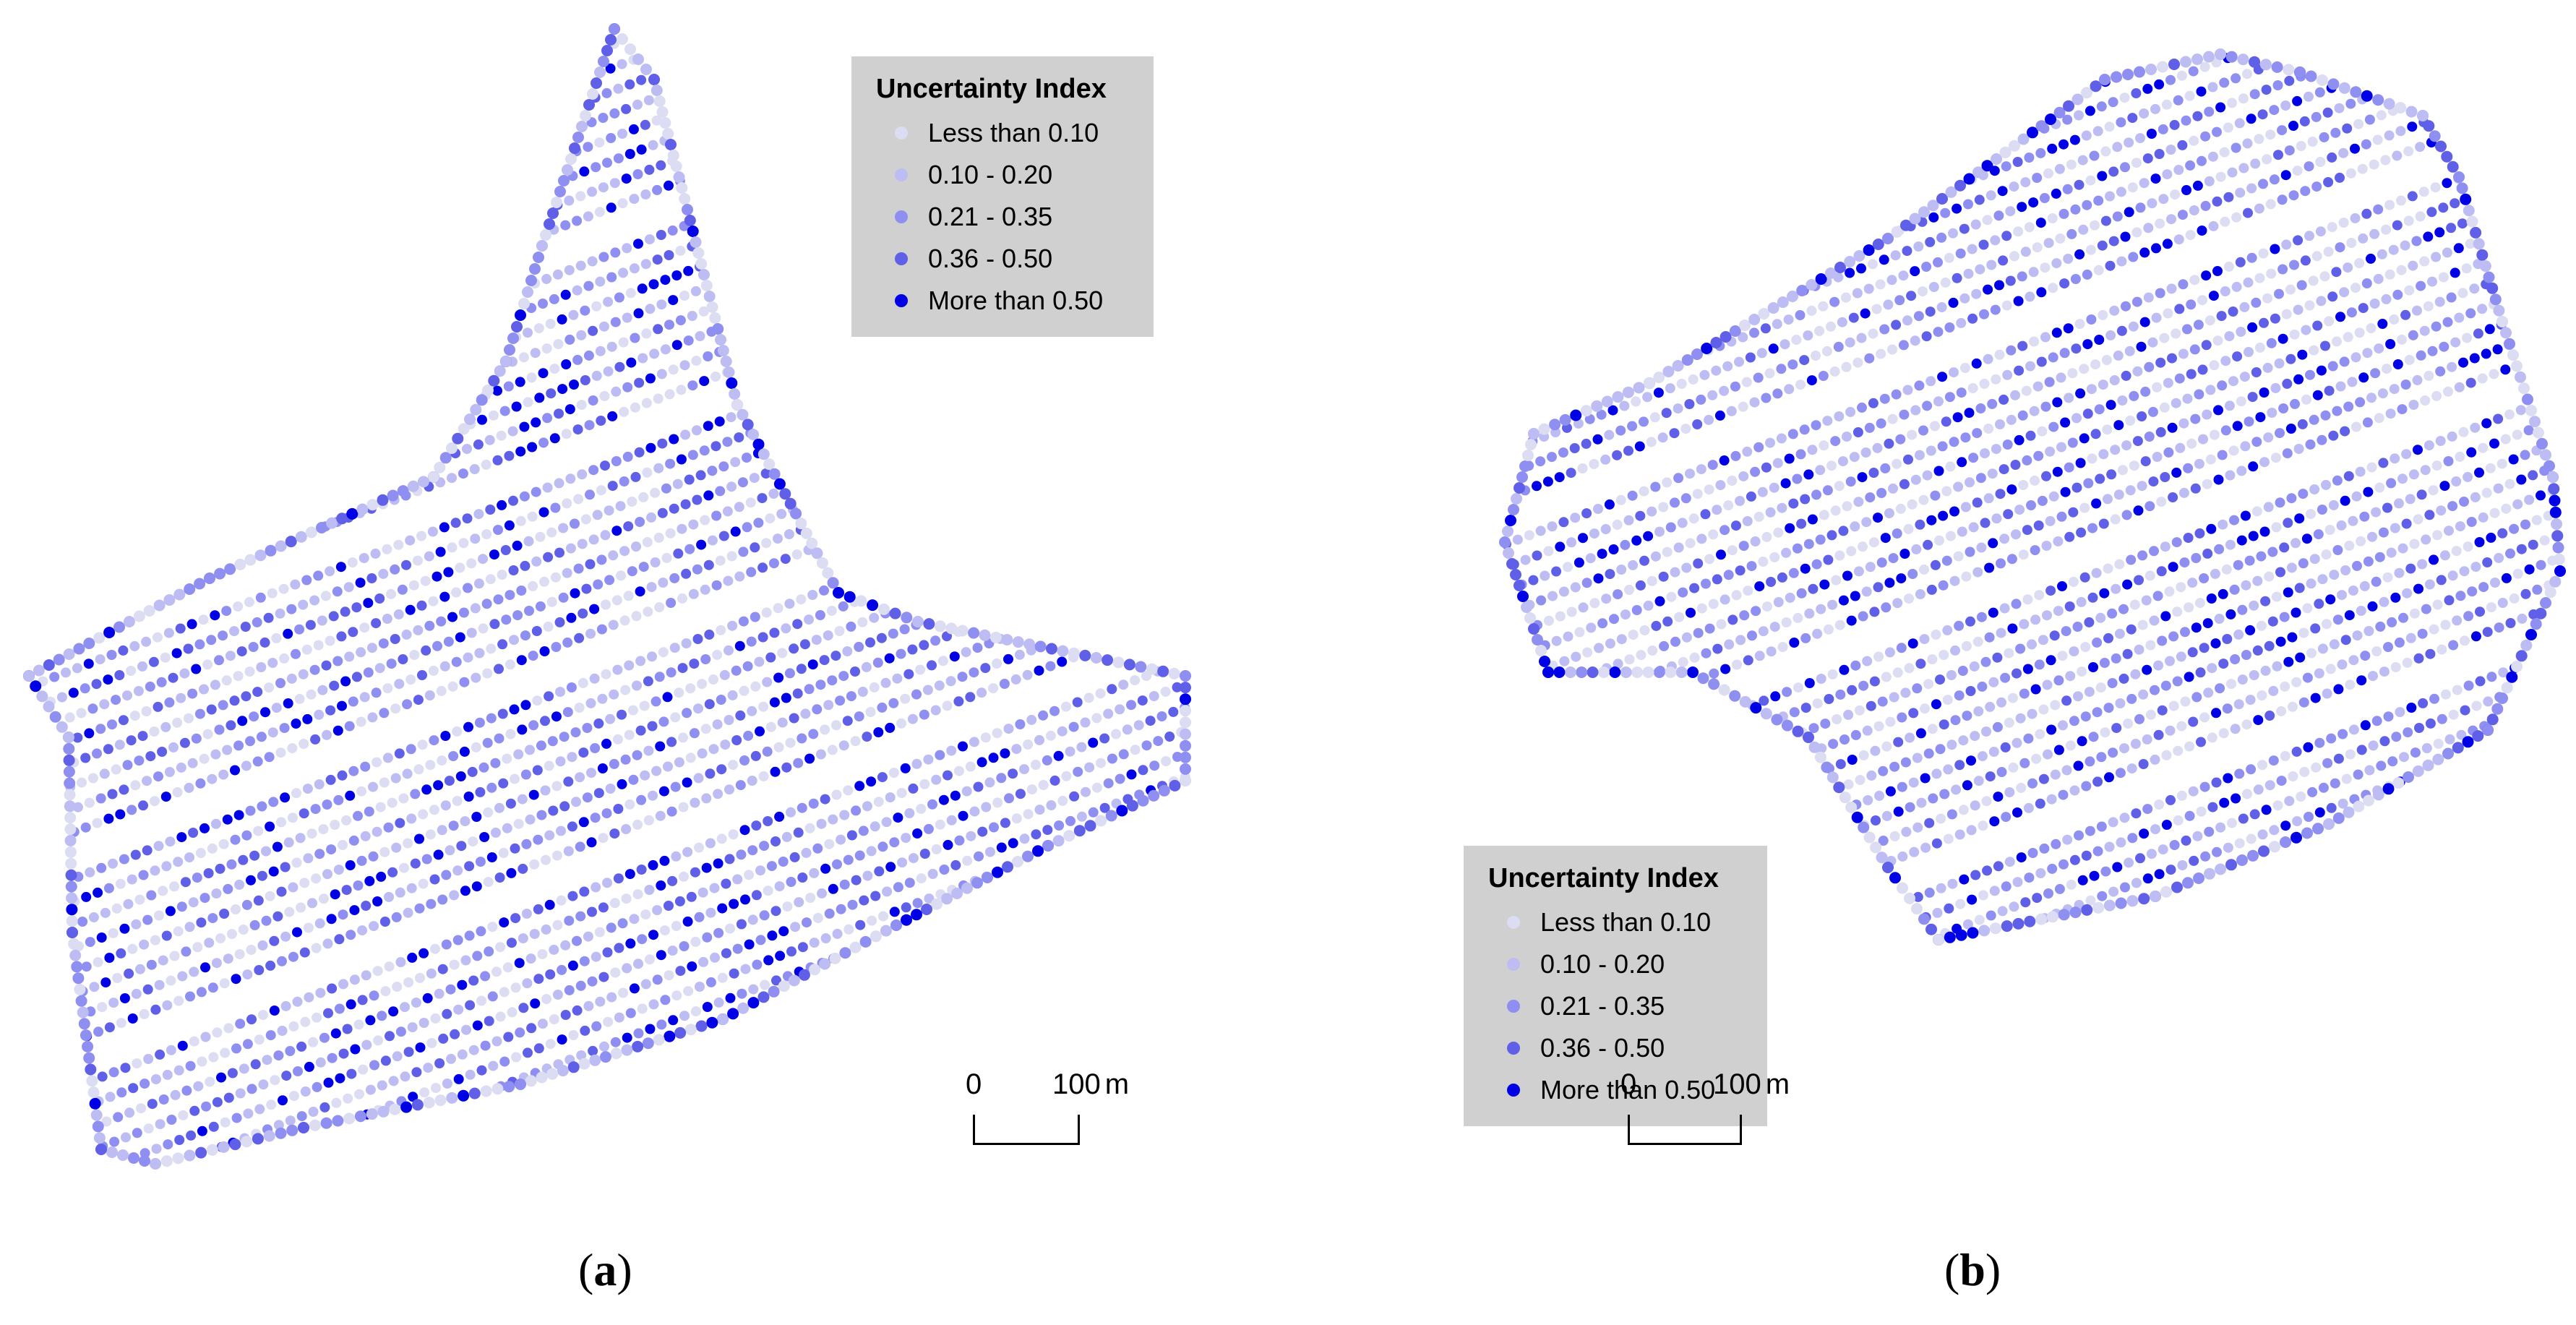 This screenshot has height=1325, width=2576. Describe the element at coordinates (901, 174) in the screenshot. I see `legend-dot` at that location.